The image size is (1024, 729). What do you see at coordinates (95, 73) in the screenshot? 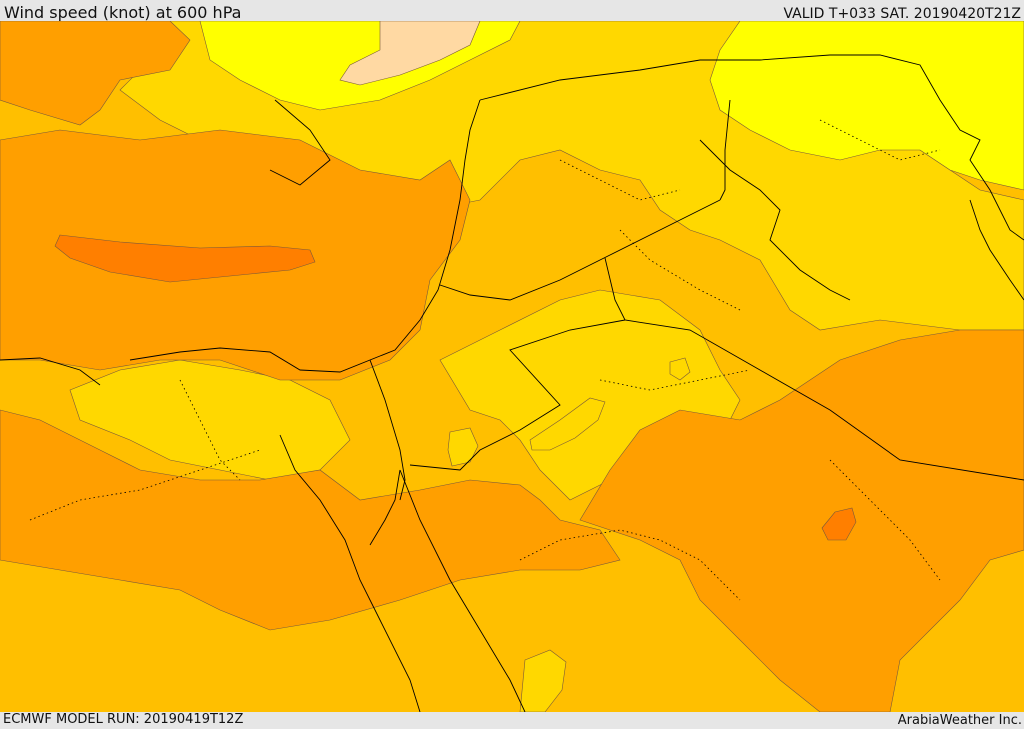
I see `band-mid-high-northwest` at bounding box center [95, 73].